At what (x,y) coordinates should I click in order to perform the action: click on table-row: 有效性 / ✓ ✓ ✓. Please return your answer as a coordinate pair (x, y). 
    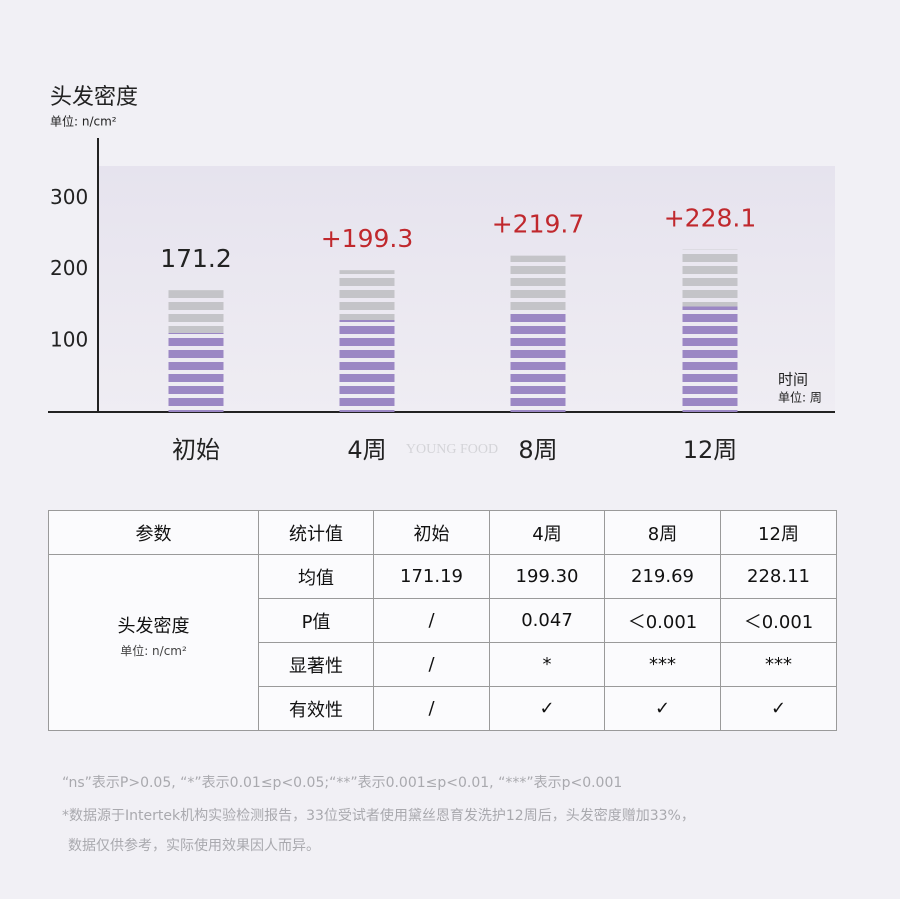
    Looking at the image, I should click on (443, 708).